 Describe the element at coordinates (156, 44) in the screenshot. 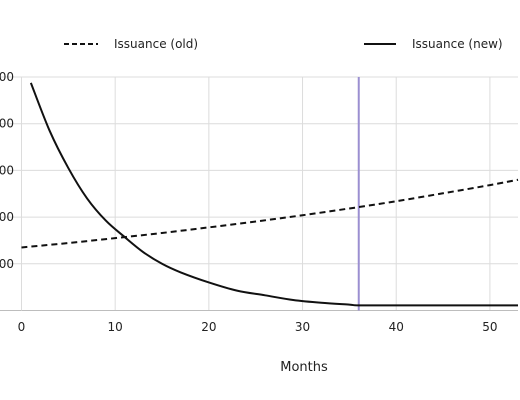

I see `legend-label: Issuance (old)` at that location.